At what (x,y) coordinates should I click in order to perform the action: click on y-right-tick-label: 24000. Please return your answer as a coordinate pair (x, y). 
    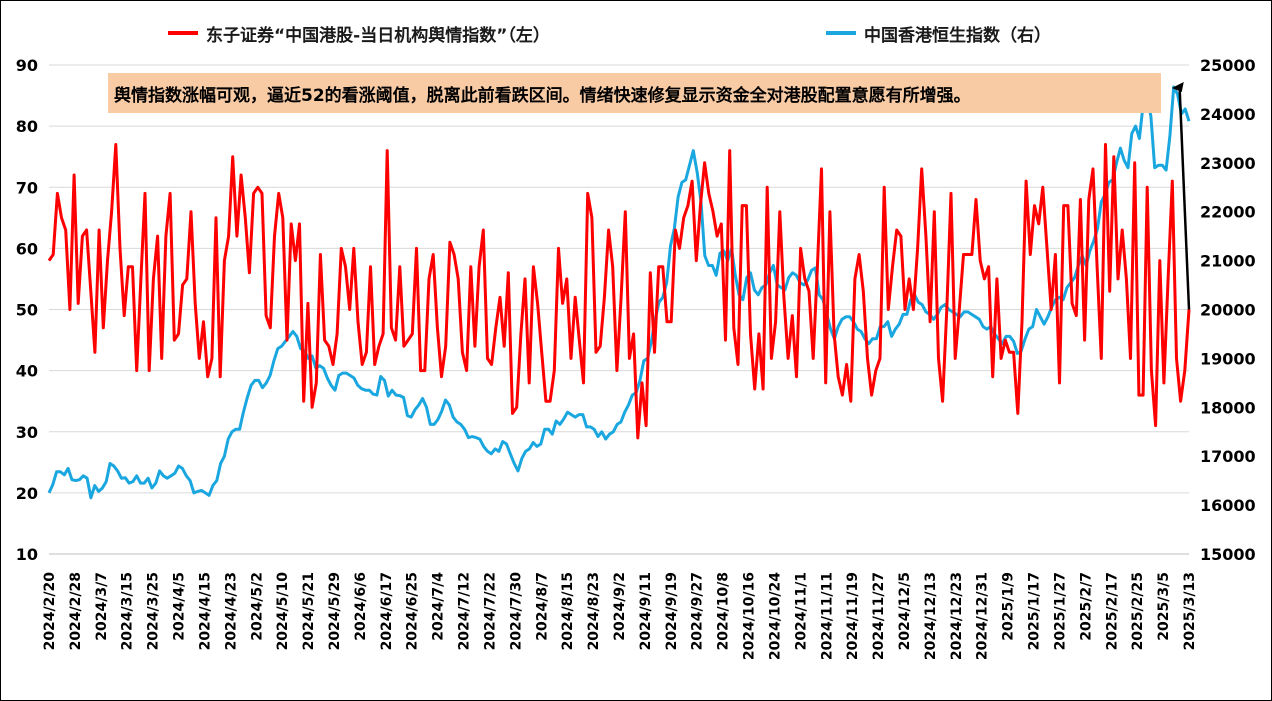
    Looking at the image, I should click on (1228, 114).